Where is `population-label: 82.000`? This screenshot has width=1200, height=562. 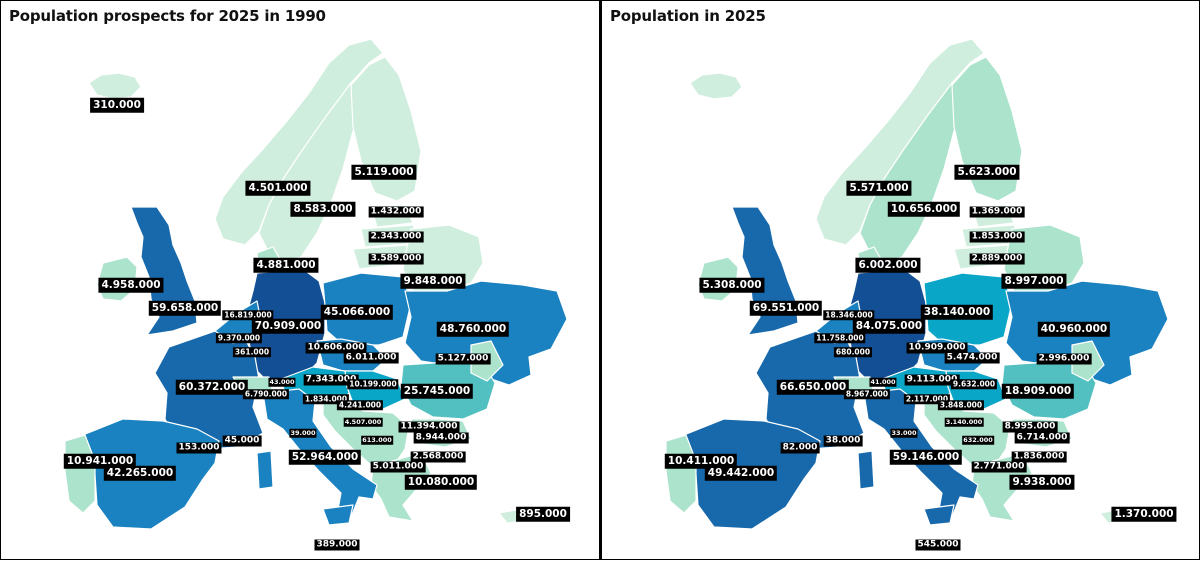
population-label: 82.000 is located at coordinates (800, 448).